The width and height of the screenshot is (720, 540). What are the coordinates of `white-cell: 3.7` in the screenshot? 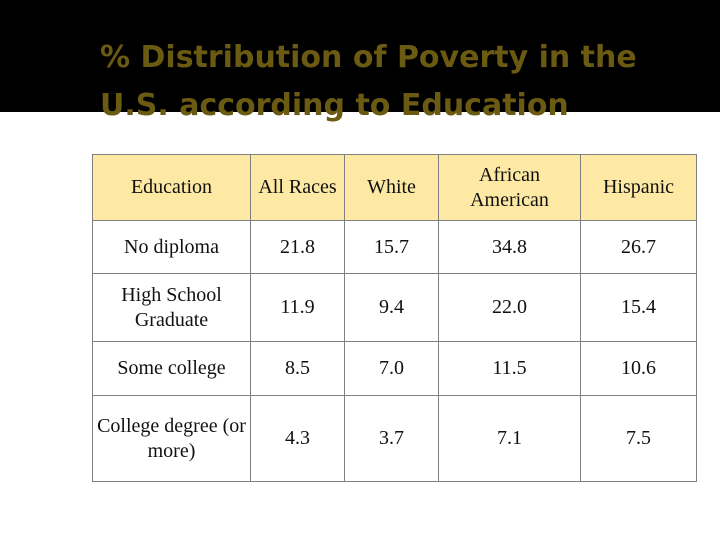 It's located at (391, 438).